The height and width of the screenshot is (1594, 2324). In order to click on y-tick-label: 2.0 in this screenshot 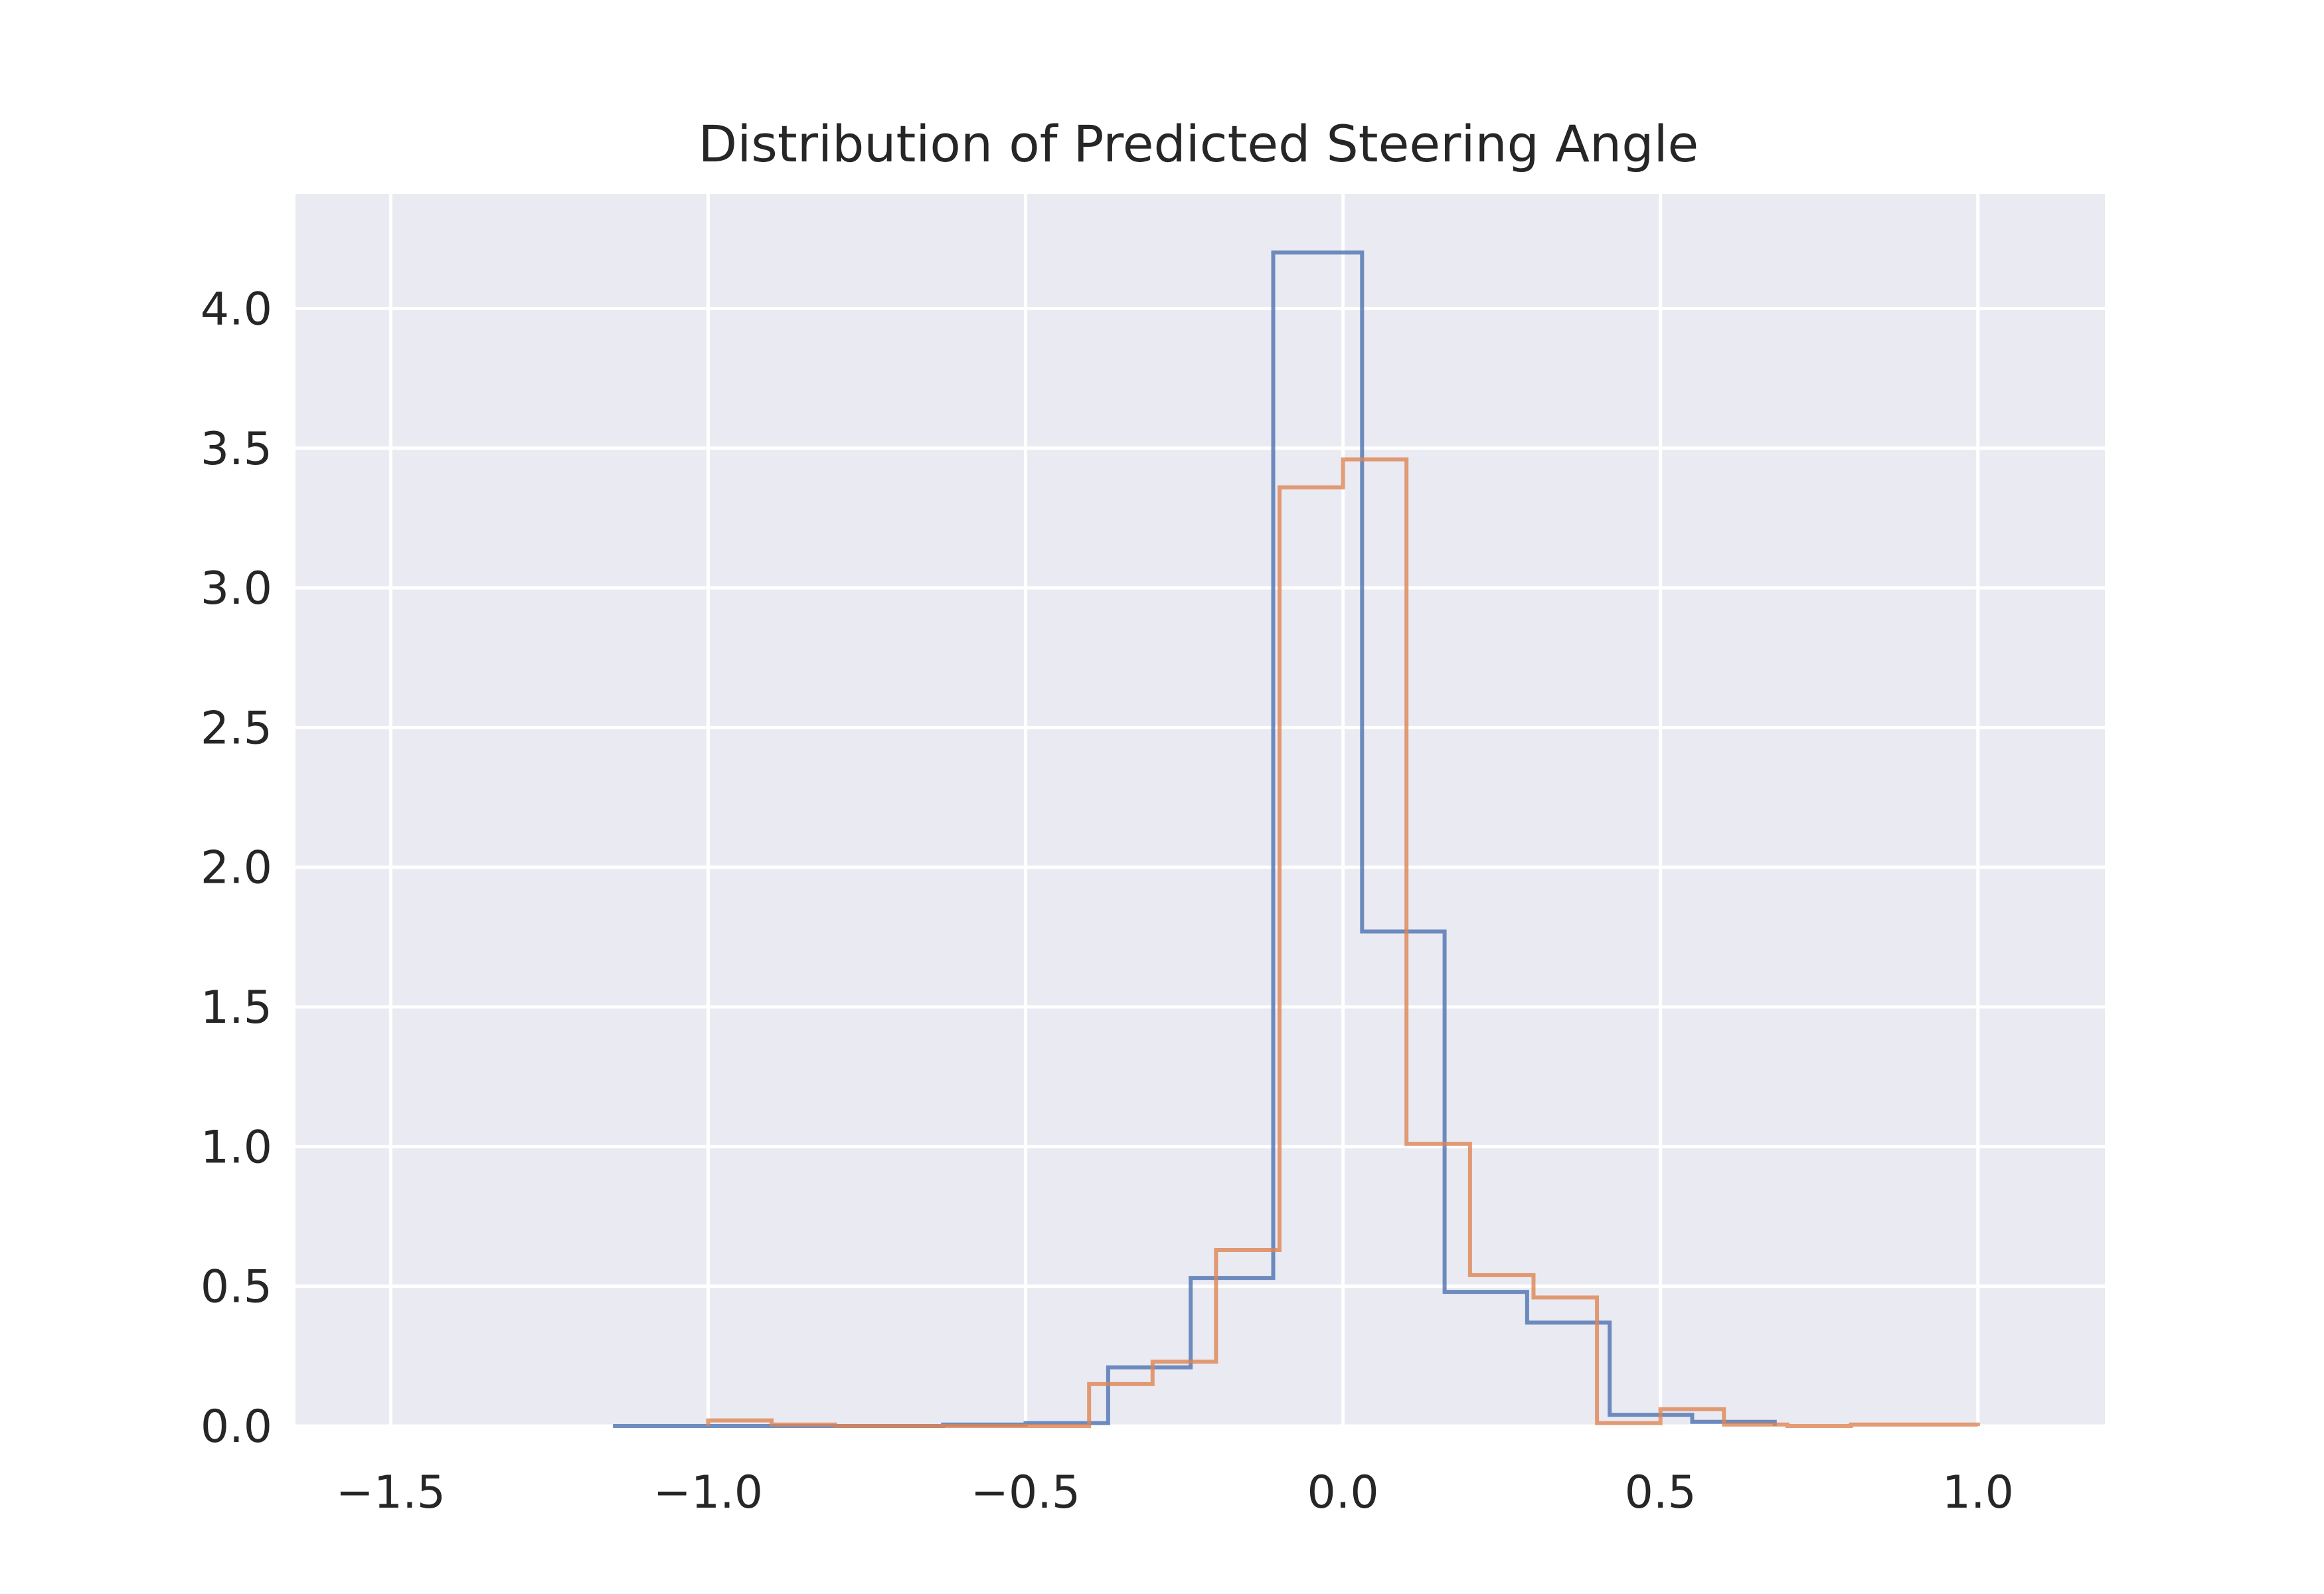, I will do `click(237, 868)`.